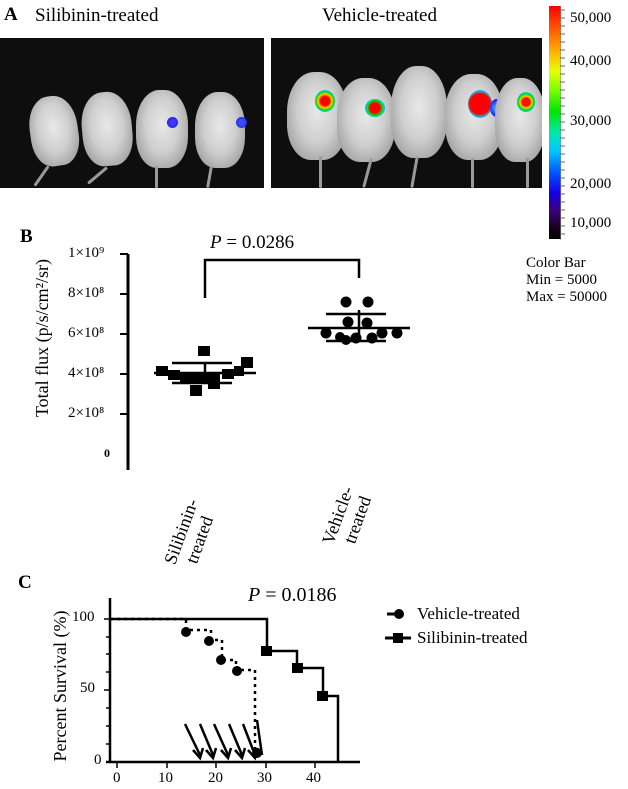 This screenshot has width=628, height=789. What do you see at coordinates (132, 113) in the screenshot?
I see `silibinin-bioluminescence-image` at bounding box center [132, 113].